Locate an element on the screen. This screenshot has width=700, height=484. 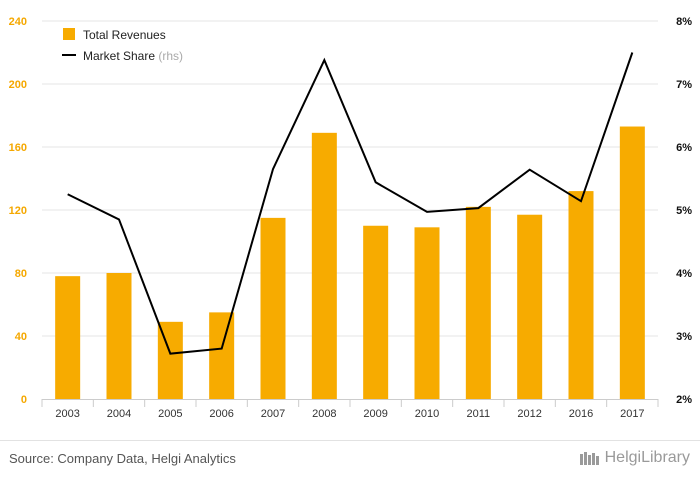
y-left-tick-label: 160 is located at coordinates (18, 148).